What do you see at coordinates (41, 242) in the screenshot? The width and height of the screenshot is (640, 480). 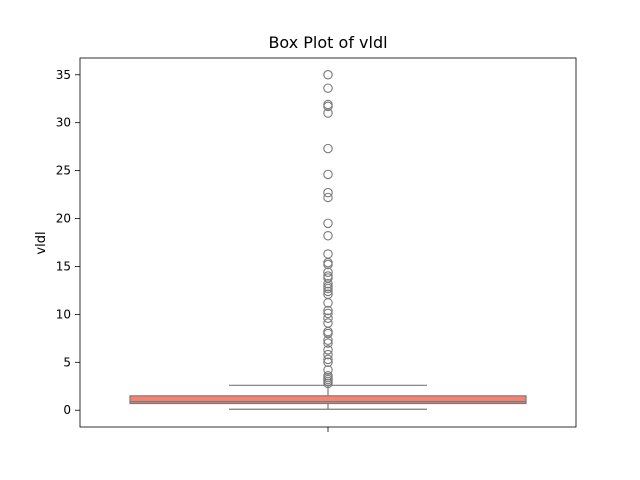 I see `y-axis-label: vldl` at bounding box center [41, 242].